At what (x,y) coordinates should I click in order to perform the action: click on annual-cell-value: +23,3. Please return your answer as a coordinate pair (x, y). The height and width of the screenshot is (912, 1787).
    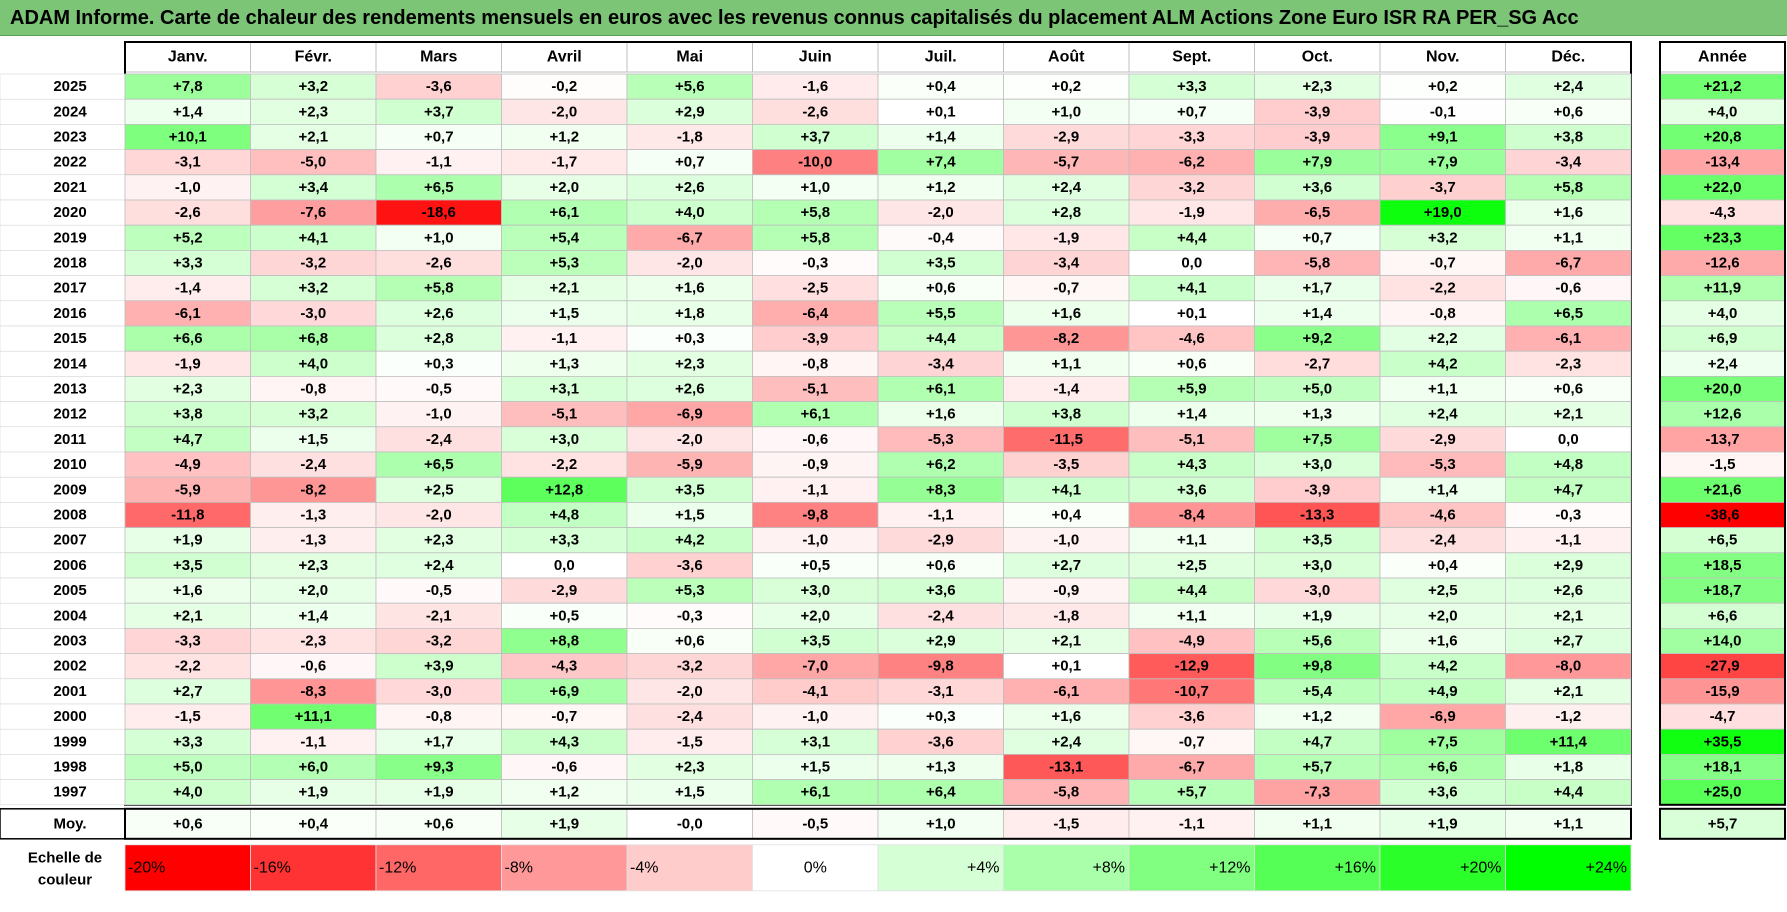
    Looking at the image, I should click on (1723, 237).